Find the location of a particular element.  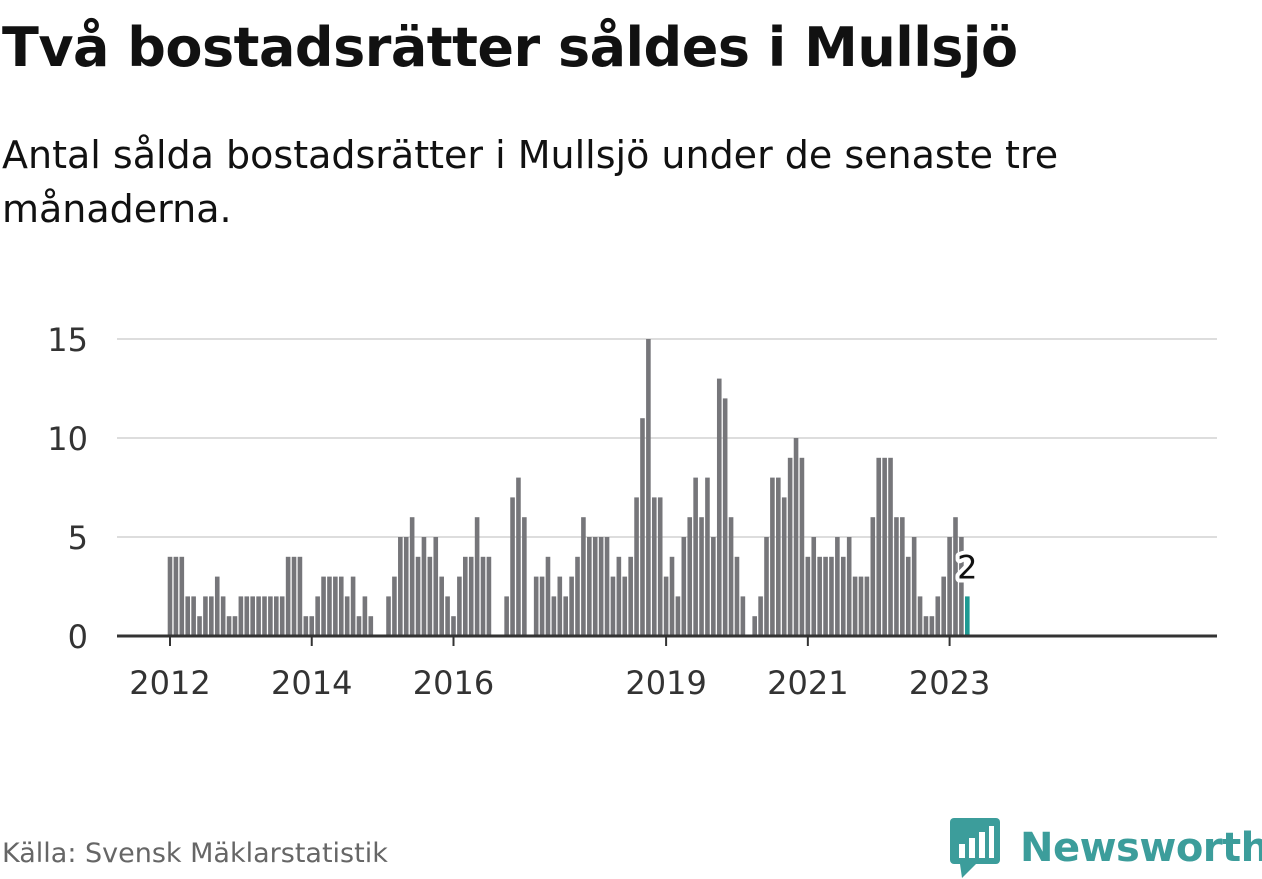

x-tick-label: 2019 is located at coordinates (665, 683).